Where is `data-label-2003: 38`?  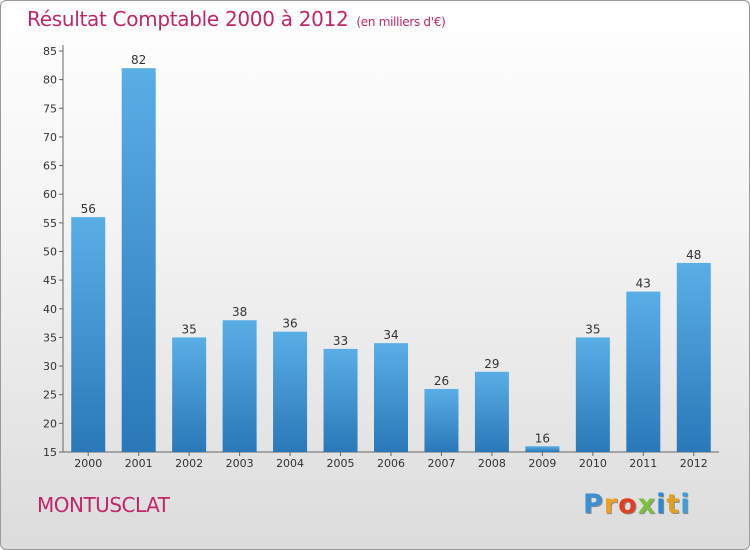 data-label-2003: 38 is located at coordinates (239, 312).